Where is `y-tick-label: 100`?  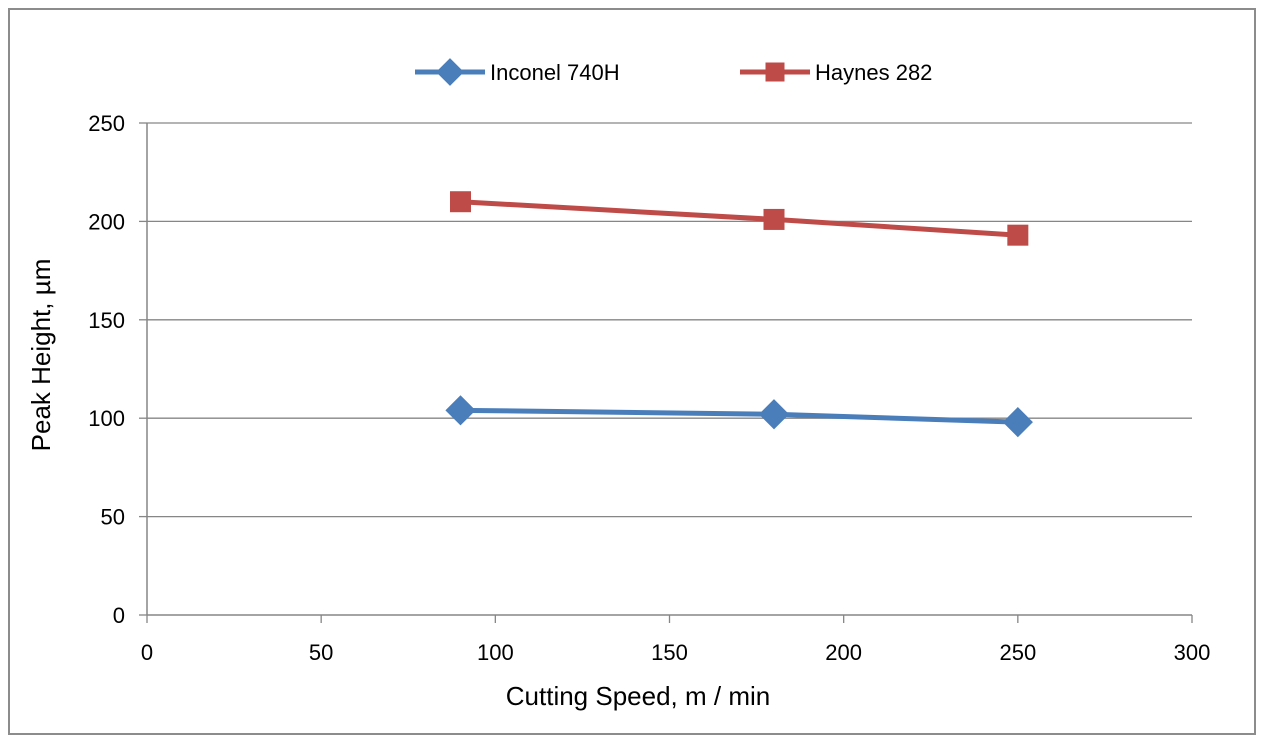 y-tick-label: 100 is located at coordinates (106, 418).